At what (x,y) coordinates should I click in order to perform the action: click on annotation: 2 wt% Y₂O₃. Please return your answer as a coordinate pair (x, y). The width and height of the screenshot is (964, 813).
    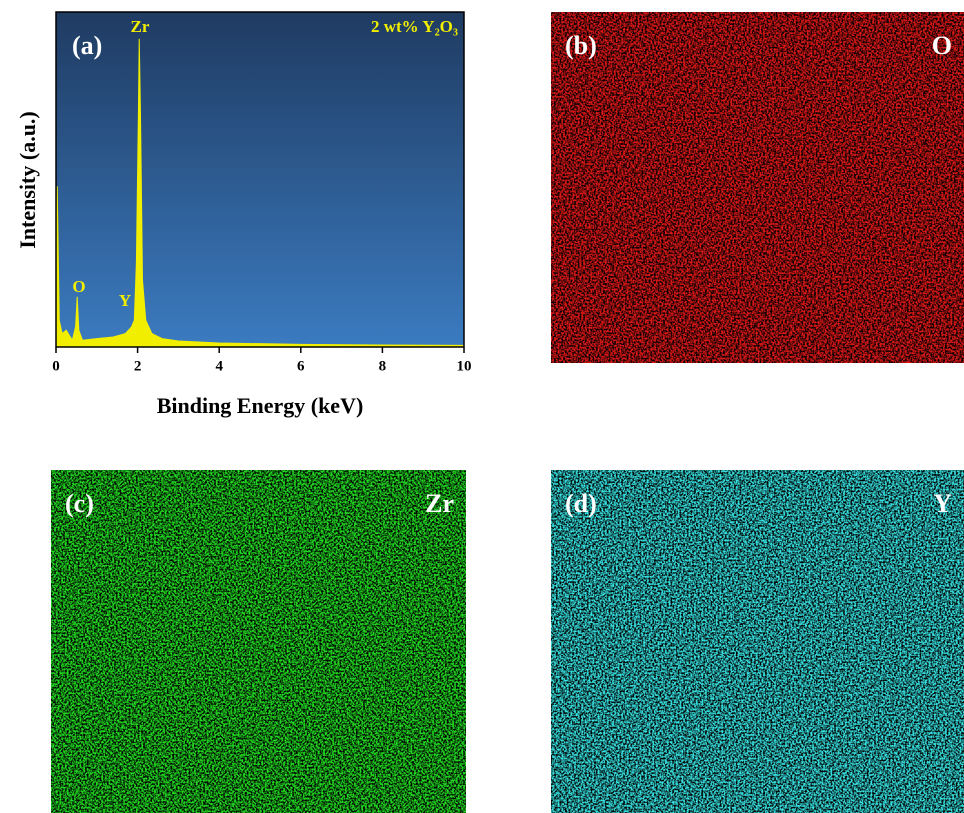
    Looking at the image, I should click on (414, 26).